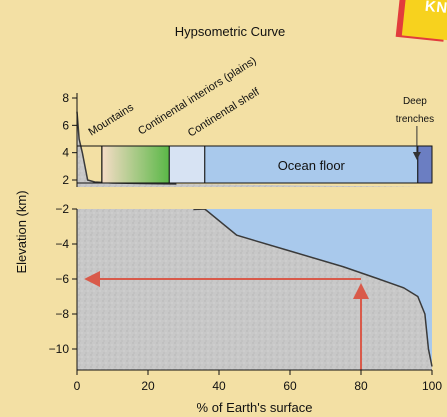 The height and width of the screenshot is (417, 447). Describe the element at coordinates (62, 209) in the screenshot. I see `y-tick-label: −2` at that location.